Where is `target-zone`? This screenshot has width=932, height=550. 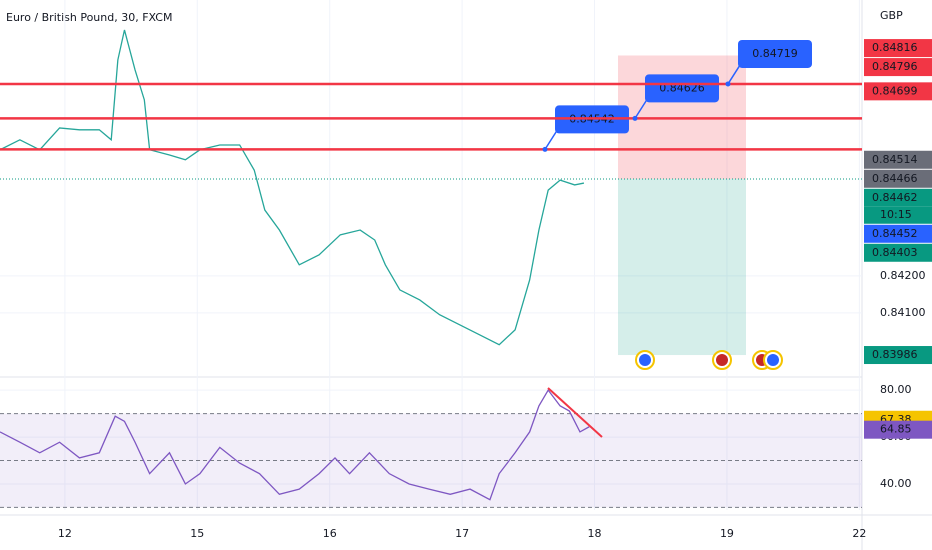
target-zone is located at coordinates (682, 267).